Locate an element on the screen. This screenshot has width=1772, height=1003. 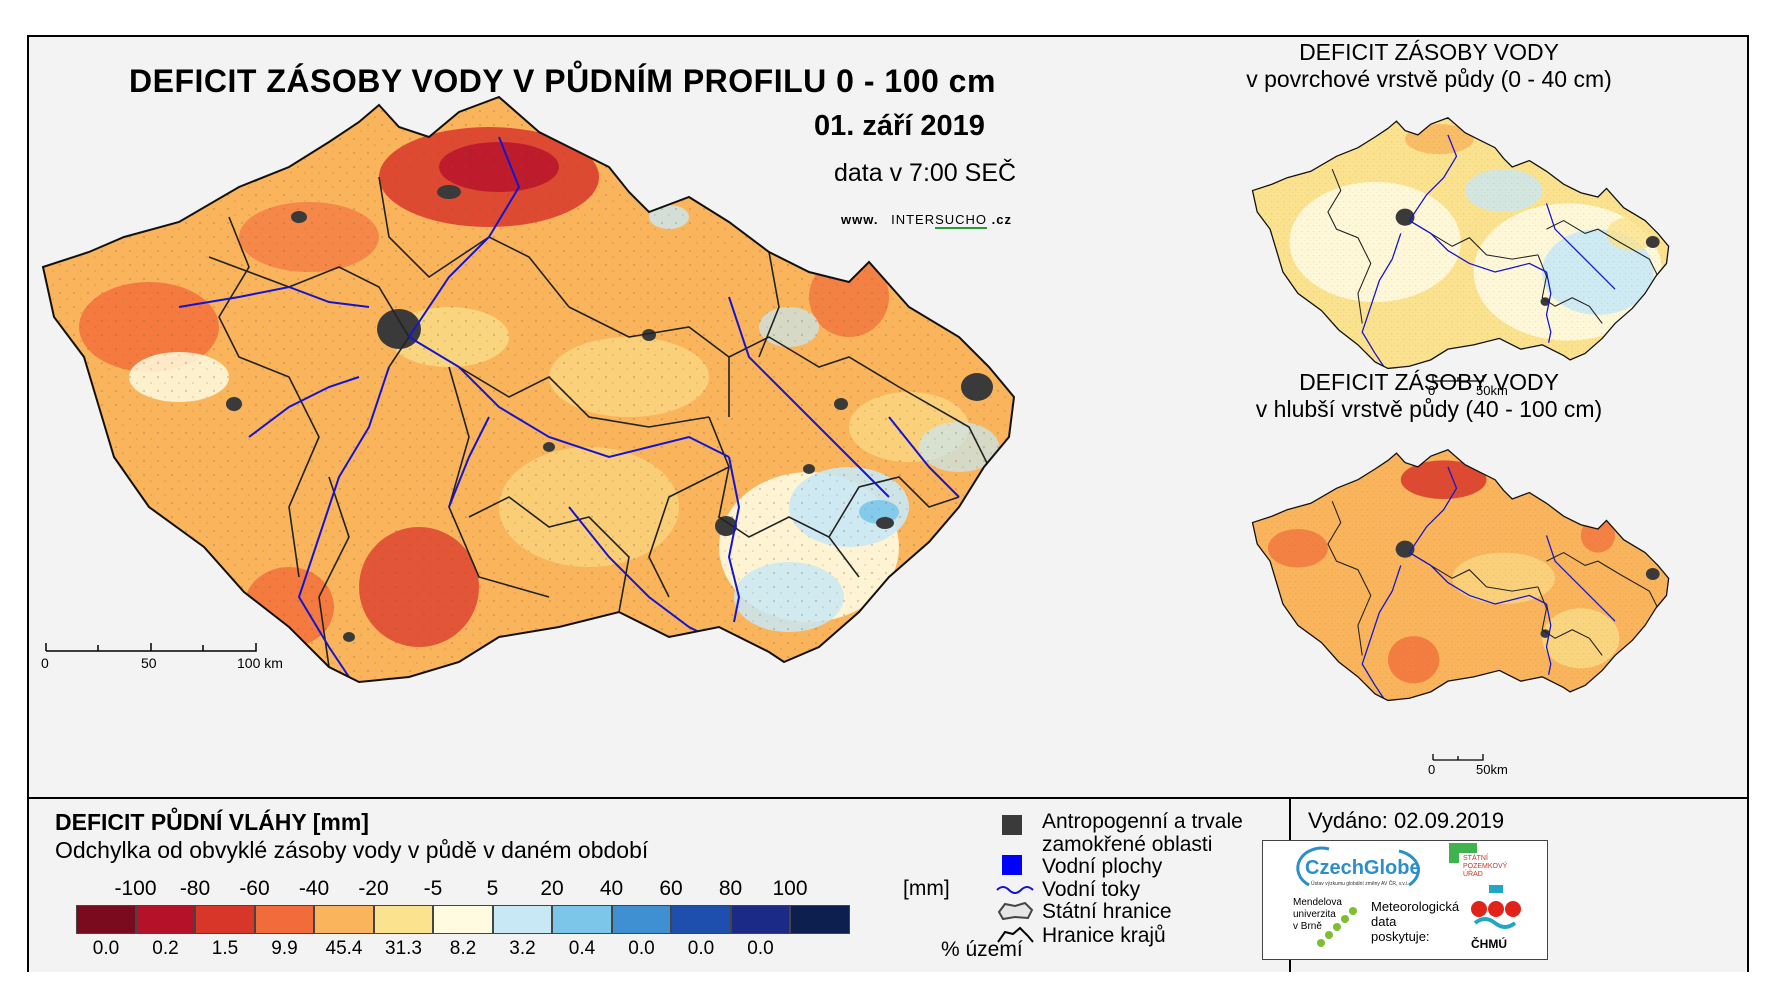
legend-pct-label: % území is located at coordinates (982, 949).